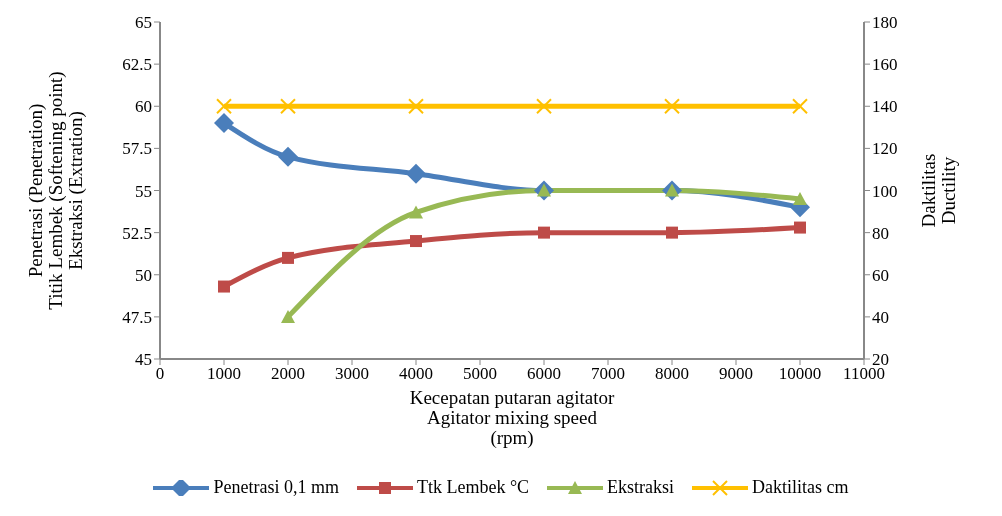 The width and height of the screenshot is (1002, 516). Describe the element at coordinates (864, 374) in the screenshot. I see `x-tick-label: 11000` at that location.